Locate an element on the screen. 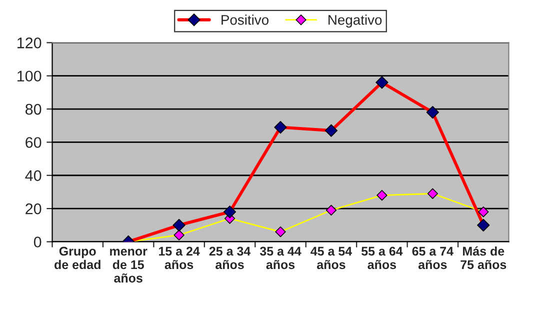  x-tick-label: 35 a 44 años is located at coordinates (281, 258).